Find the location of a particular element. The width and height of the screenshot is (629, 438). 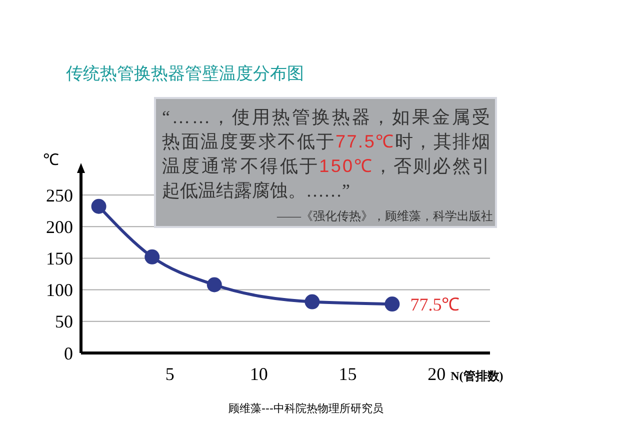

x-tick-label: 5 is located at coordinates (169, 374).